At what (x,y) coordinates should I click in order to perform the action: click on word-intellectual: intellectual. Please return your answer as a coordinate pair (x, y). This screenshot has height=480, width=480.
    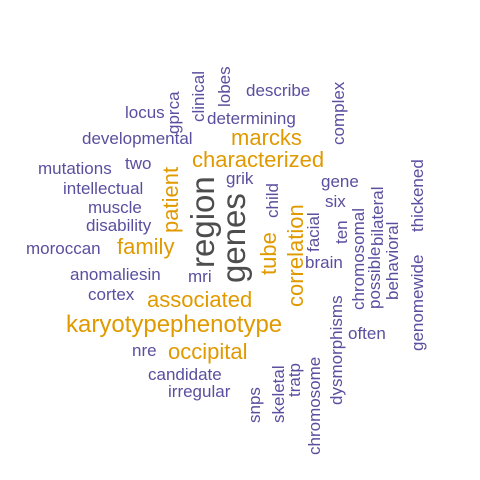
    Looking at the image, I should click on (103, 188).